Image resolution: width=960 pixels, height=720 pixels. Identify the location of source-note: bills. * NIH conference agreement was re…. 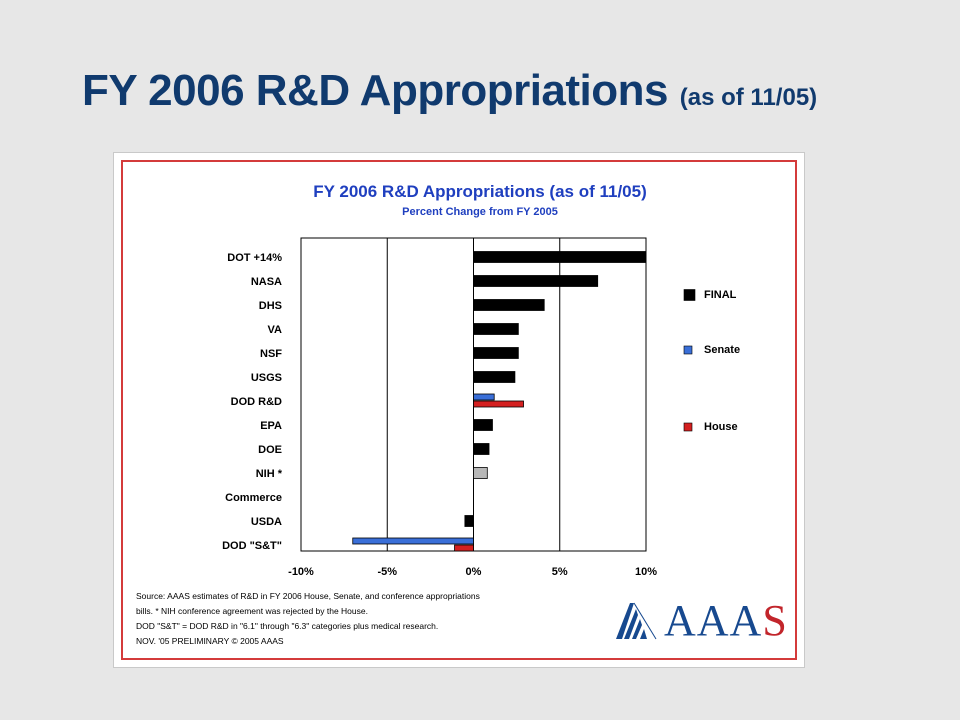
(252, 611).